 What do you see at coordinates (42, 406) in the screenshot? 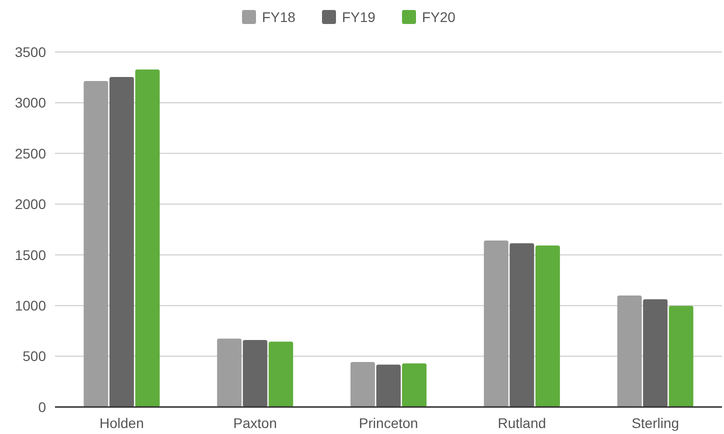
I see `y-tick-label: 0` at bounding box center [42, 406].